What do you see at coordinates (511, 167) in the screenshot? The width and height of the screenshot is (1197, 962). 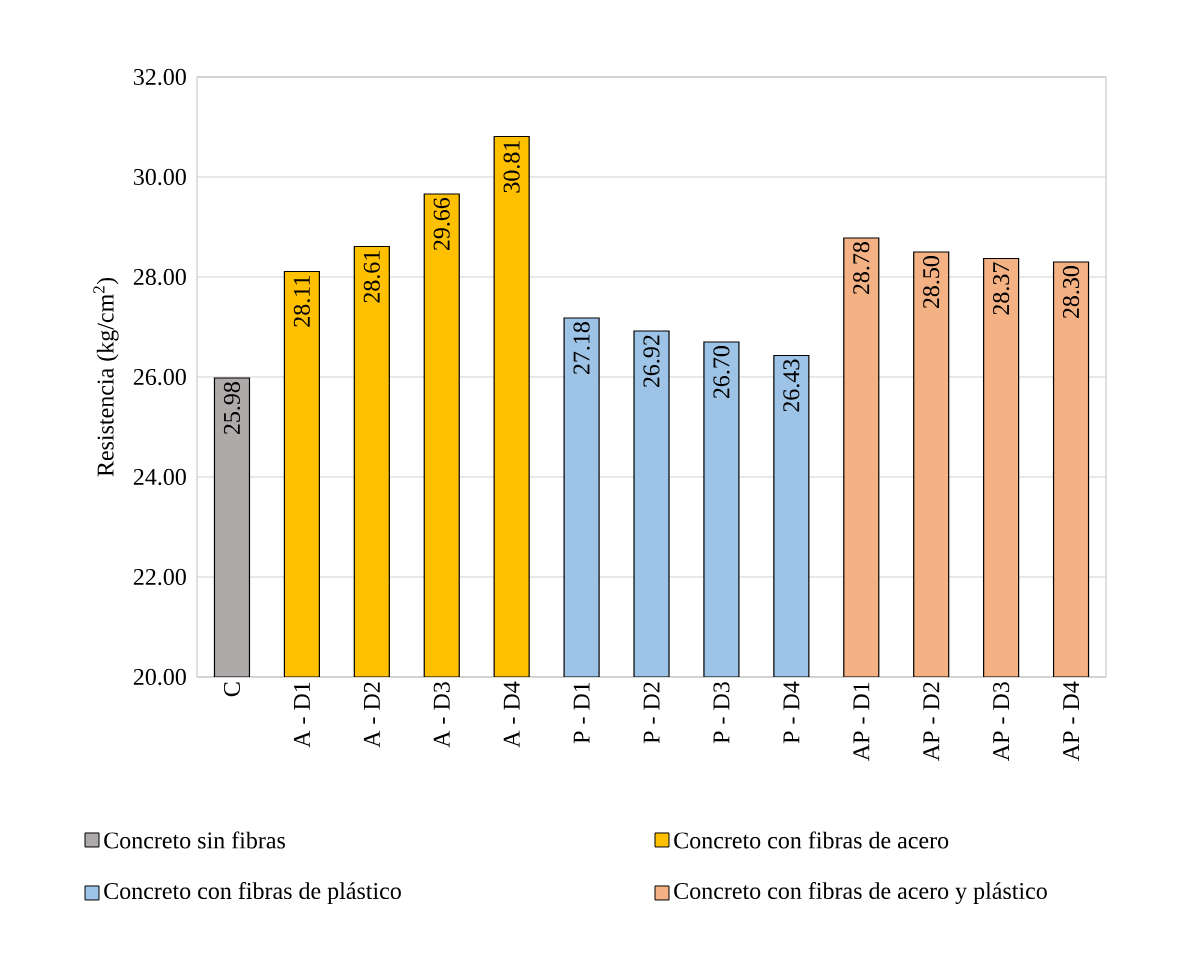 I see `data-label: 30.81` at bounding box center [511, 167].